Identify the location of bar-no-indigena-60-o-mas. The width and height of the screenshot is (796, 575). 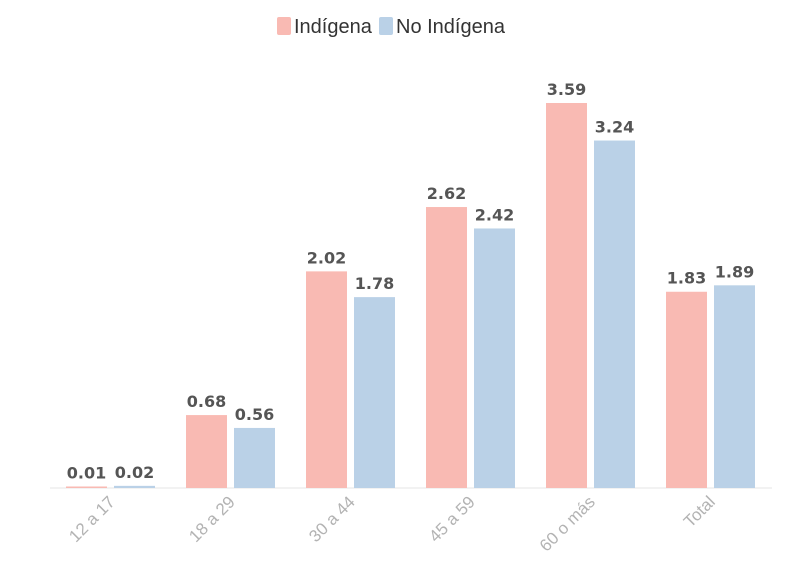
(614, 314).